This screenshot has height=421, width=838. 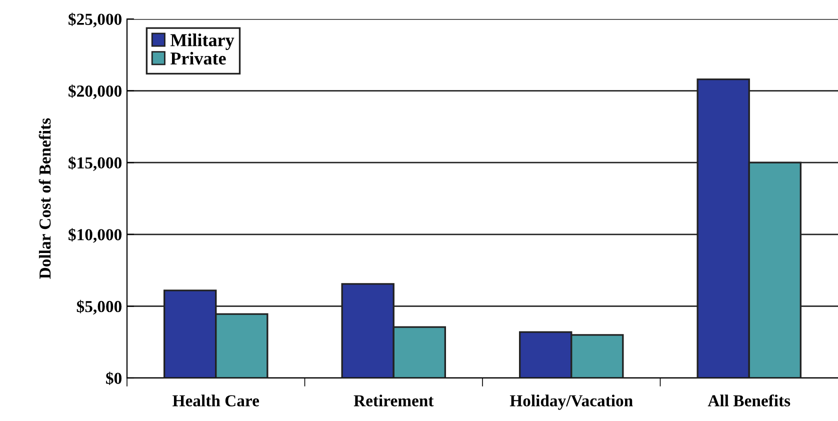 What do you see at coordinates (95, 235) in the screenshot?
I see `y-tick-label: $10,000` at bounding box center [95, 235].